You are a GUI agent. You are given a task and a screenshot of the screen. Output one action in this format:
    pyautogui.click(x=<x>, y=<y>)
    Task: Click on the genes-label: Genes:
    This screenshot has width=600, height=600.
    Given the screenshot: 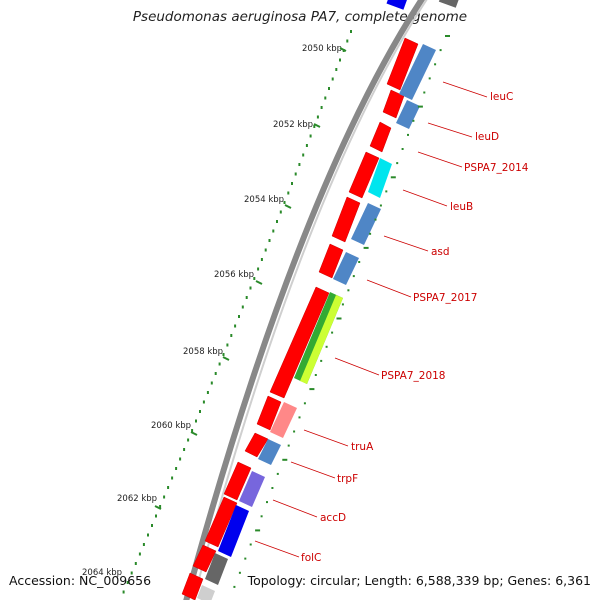 What is the action you would take?
    pyautogui.click(x=529, y=580)
    